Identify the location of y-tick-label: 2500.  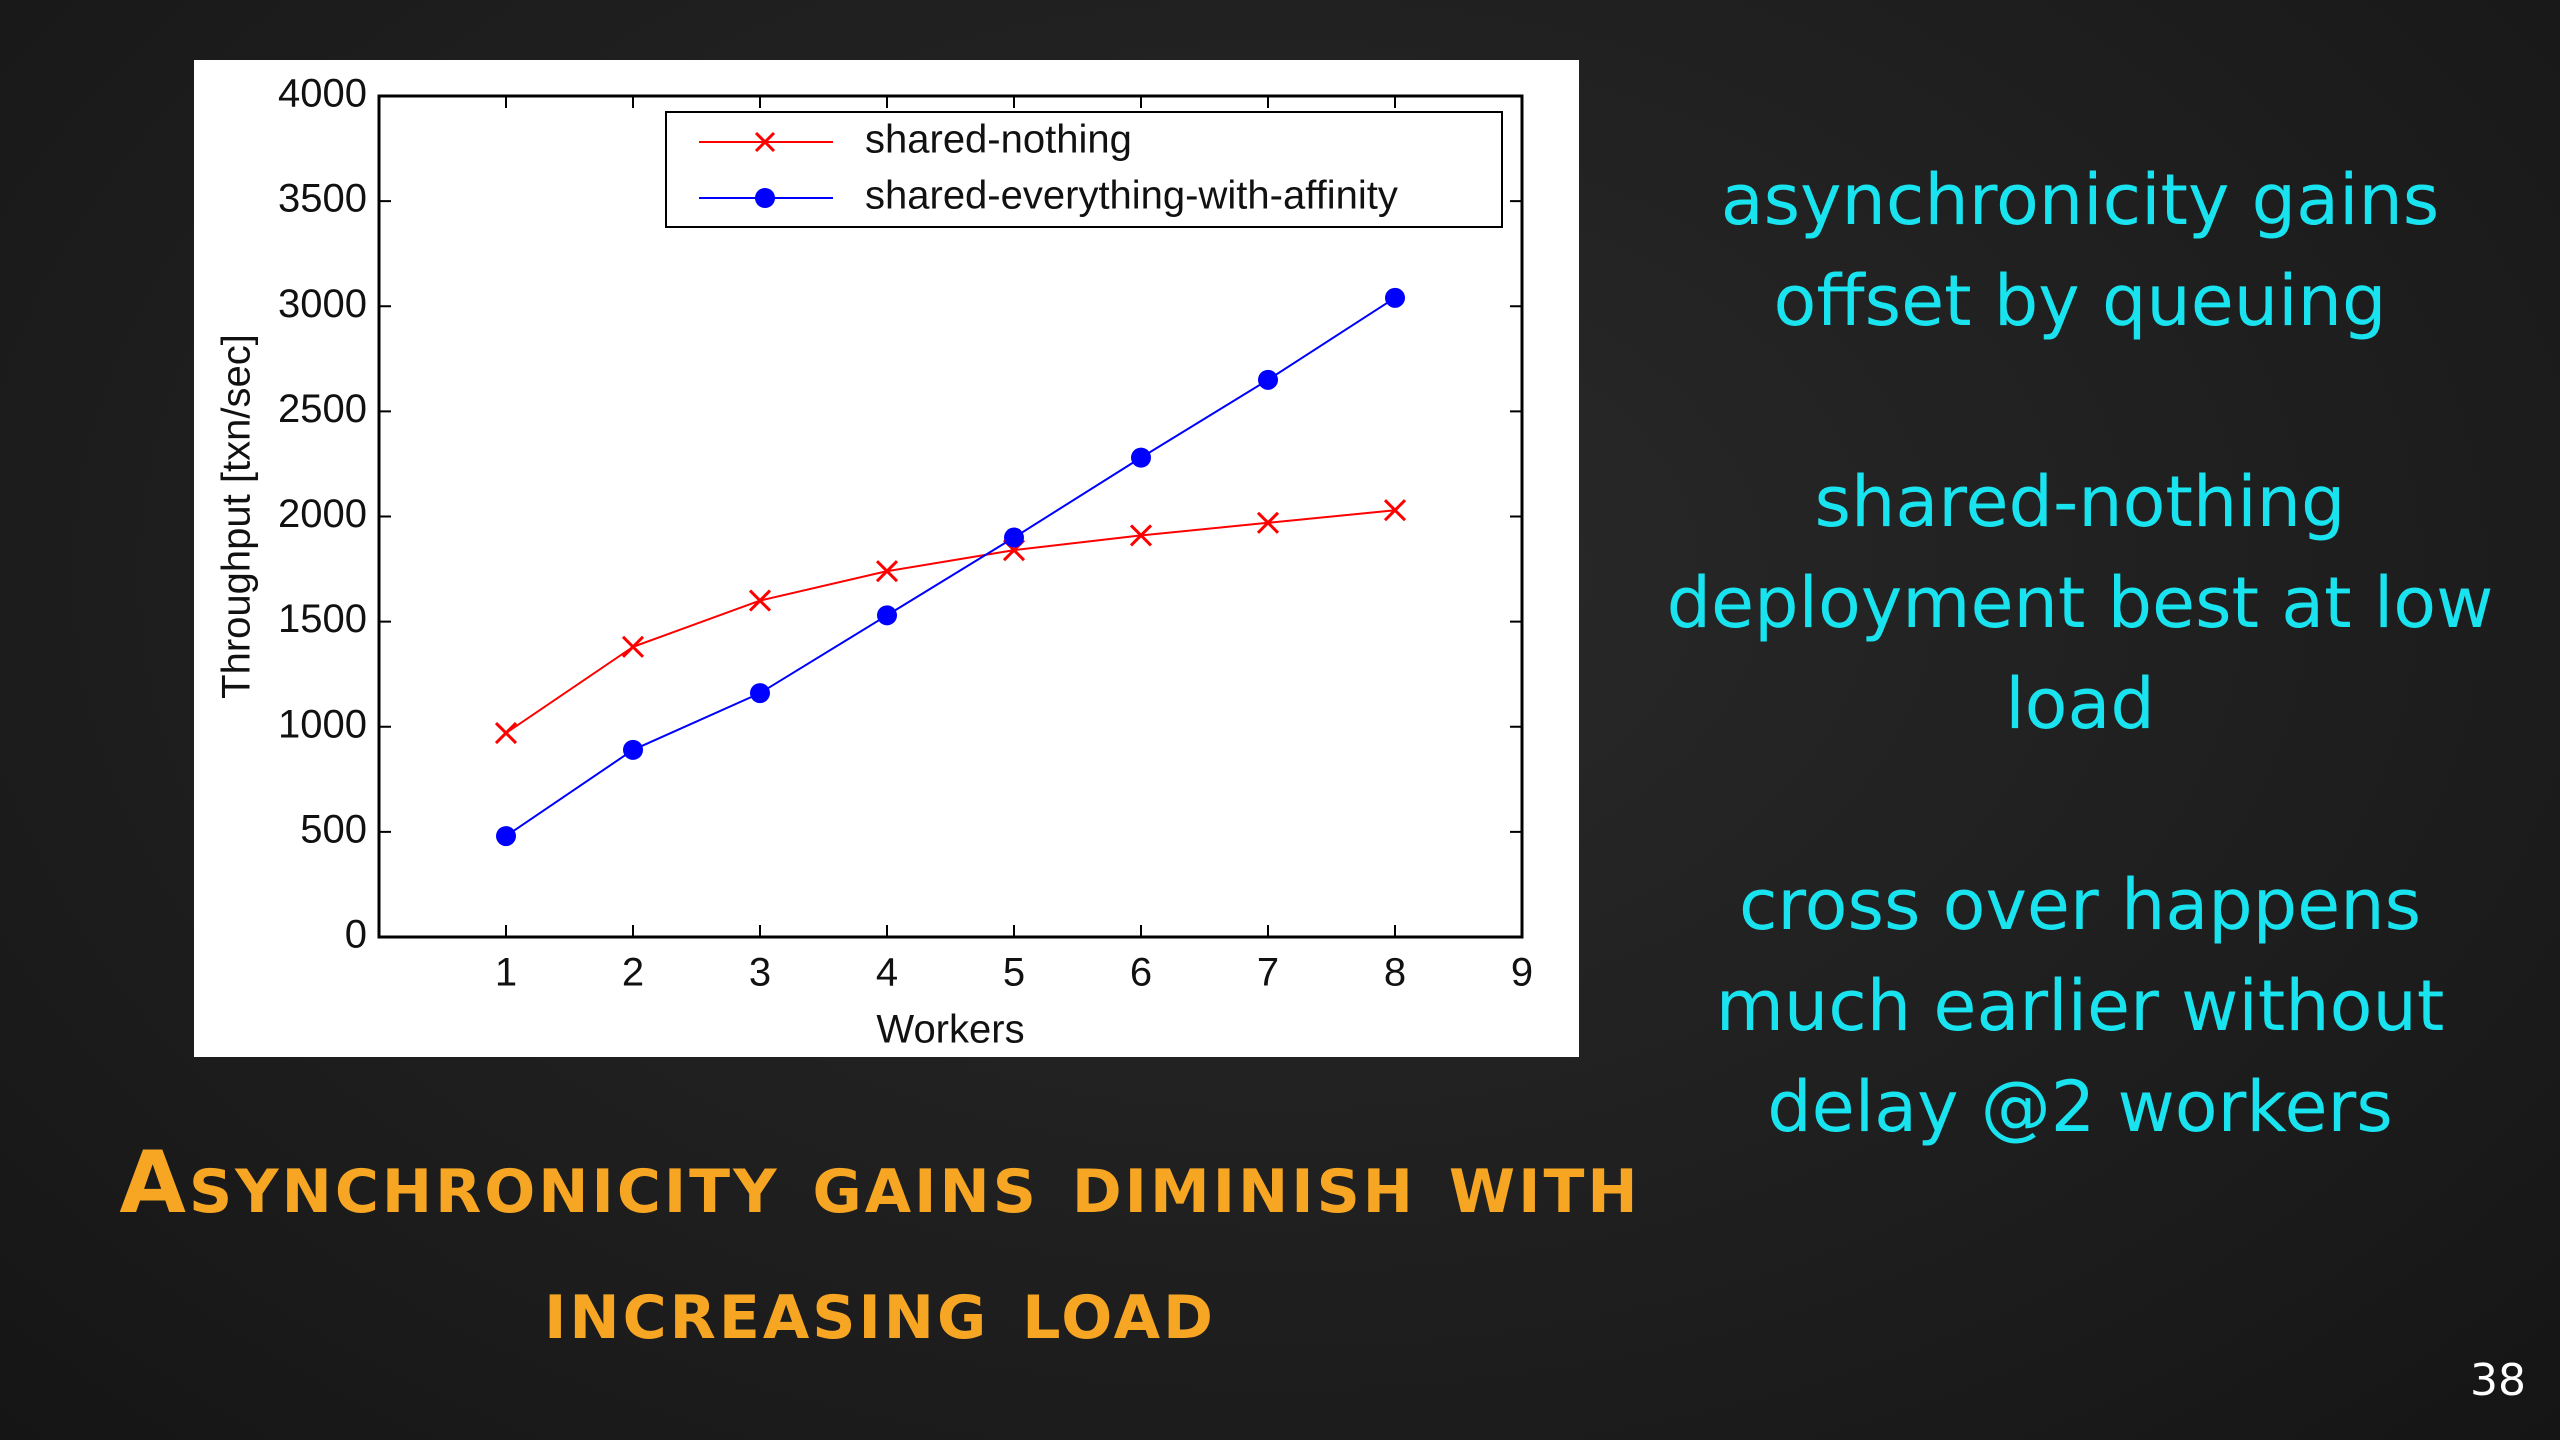
(322, 409).